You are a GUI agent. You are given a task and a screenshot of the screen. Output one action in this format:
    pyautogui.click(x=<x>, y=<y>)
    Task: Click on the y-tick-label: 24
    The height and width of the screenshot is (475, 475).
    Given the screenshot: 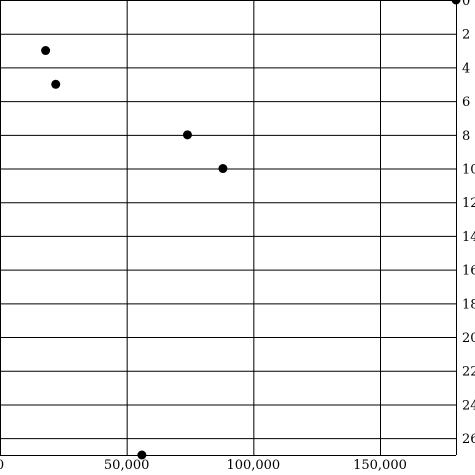 What is the action you would take?
    pyautogui.click(x=468, y=405)
    